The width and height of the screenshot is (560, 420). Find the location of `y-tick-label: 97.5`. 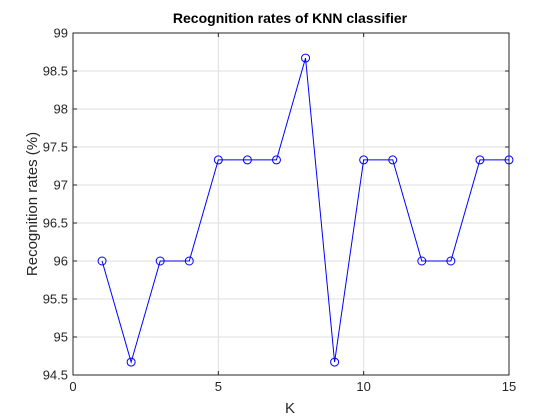

y-tick-label: 97.5 is located at coordinates (55, 147).